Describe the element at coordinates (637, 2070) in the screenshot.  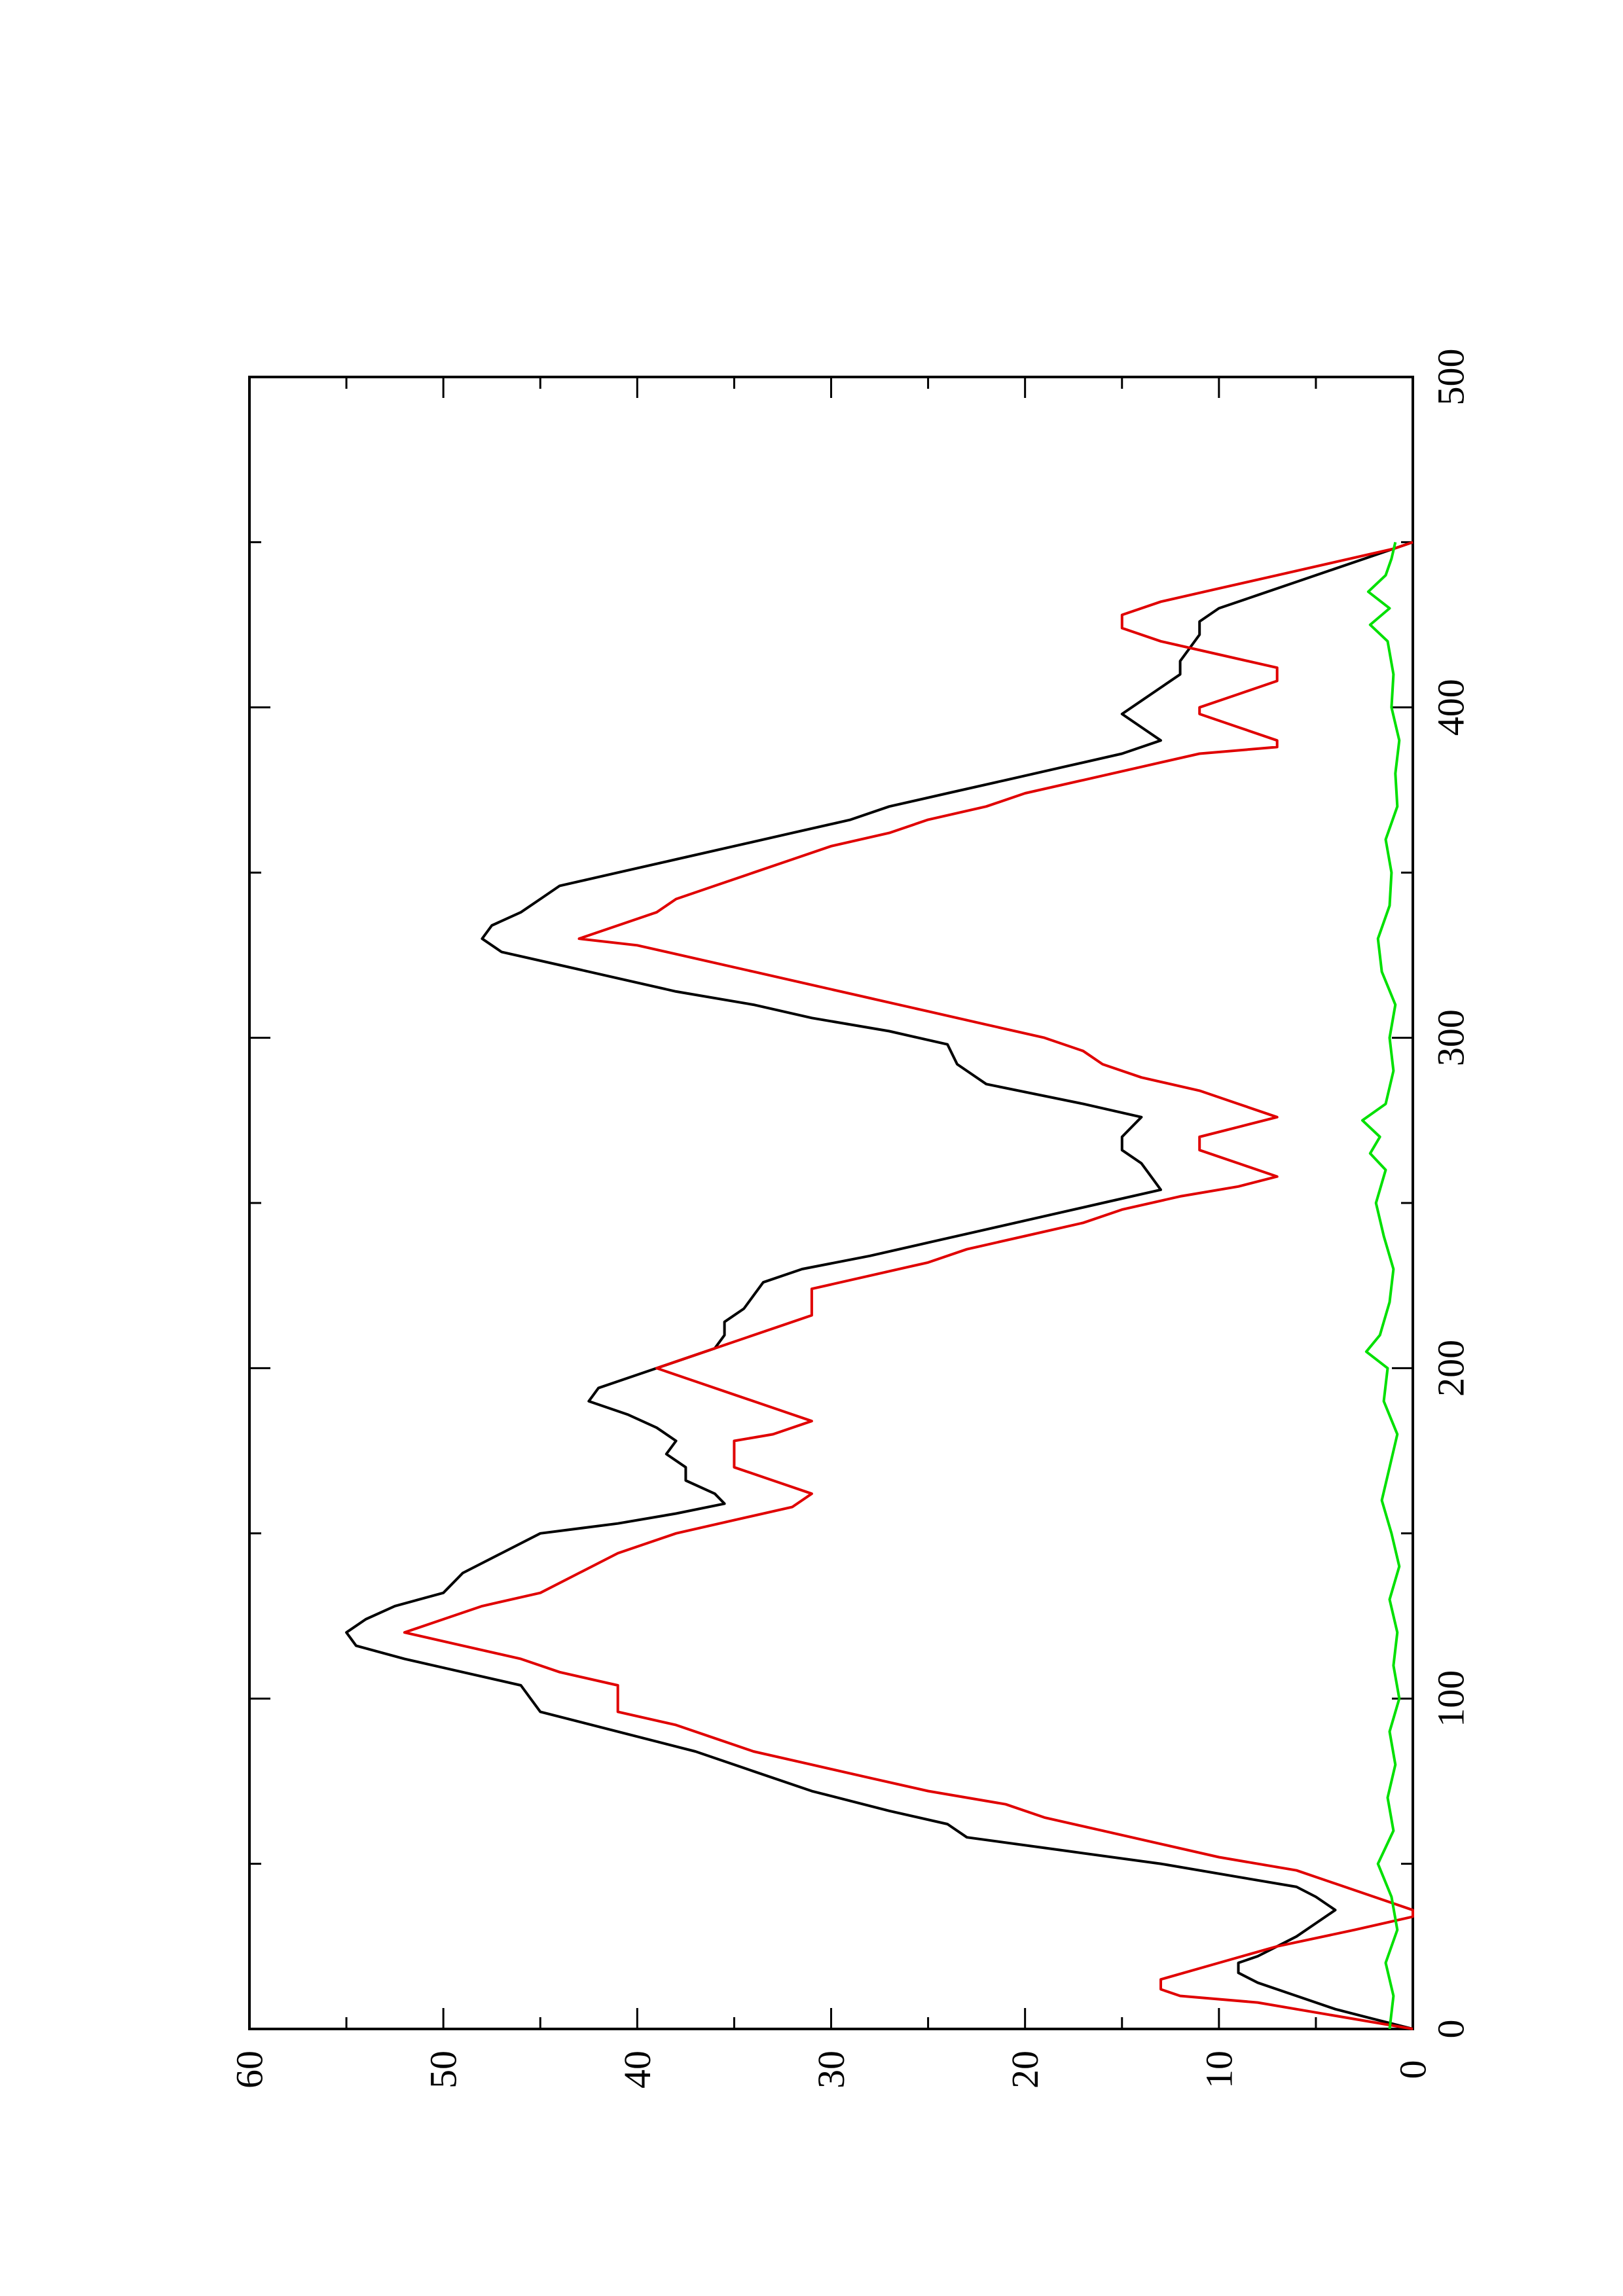
I see `y-tick-label: 40` at that location.